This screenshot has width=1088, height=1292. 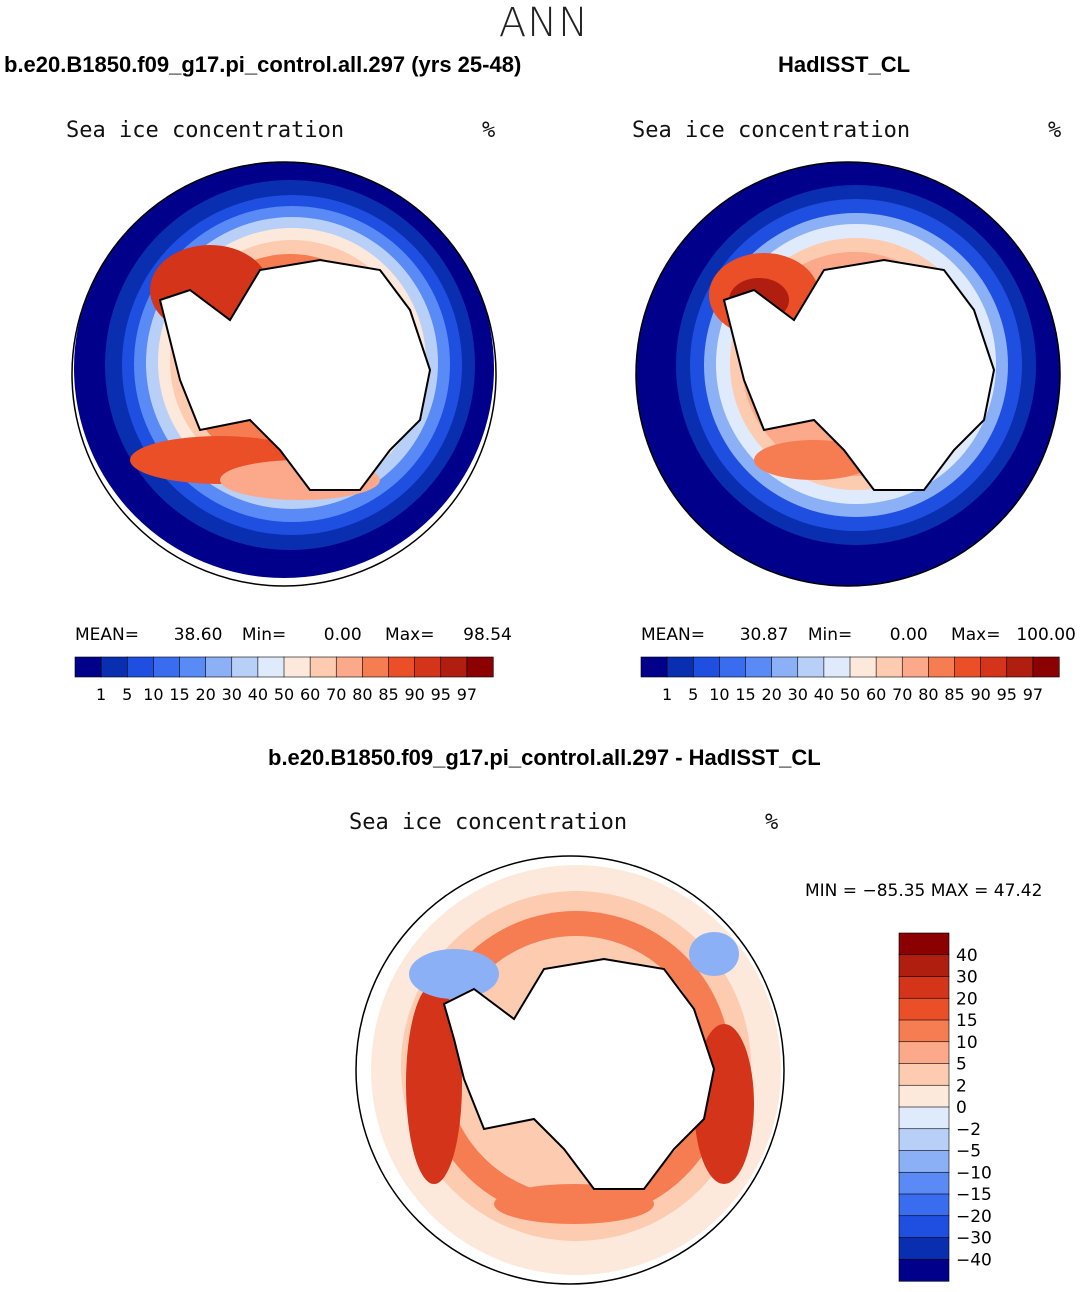 I want to click on model-variable-label: Sea ice concentration, so click(x=205, y=130).